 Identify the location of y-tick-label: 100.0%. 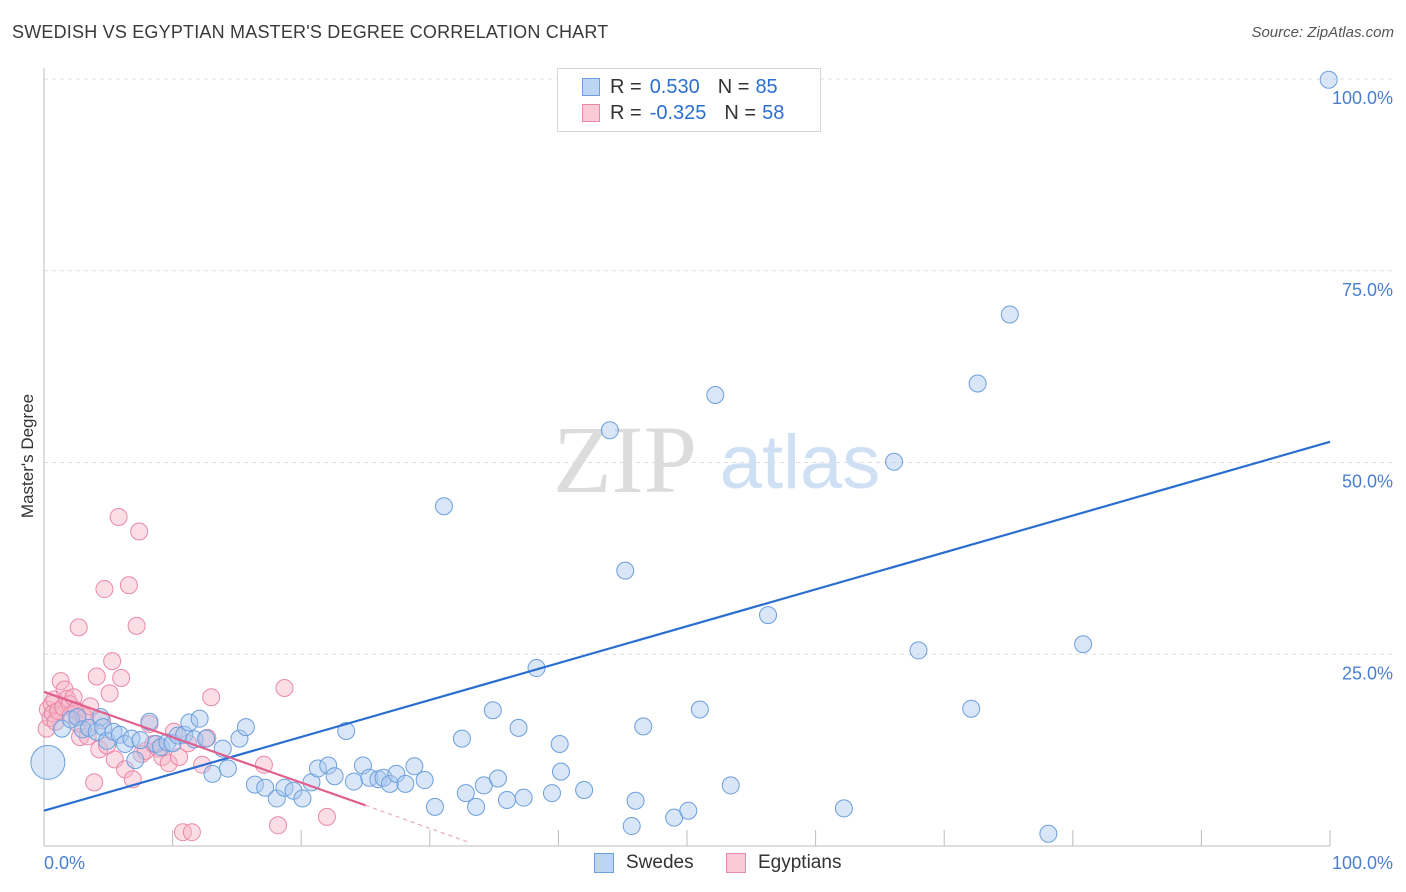
(1362, 98).